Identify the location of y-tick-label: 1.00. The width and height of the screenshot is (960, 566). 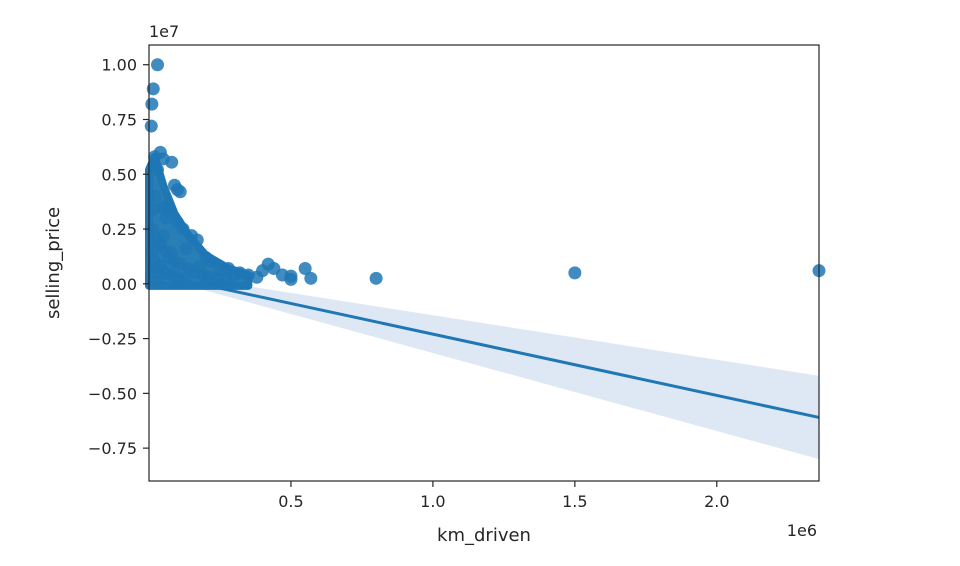
(119, 65).